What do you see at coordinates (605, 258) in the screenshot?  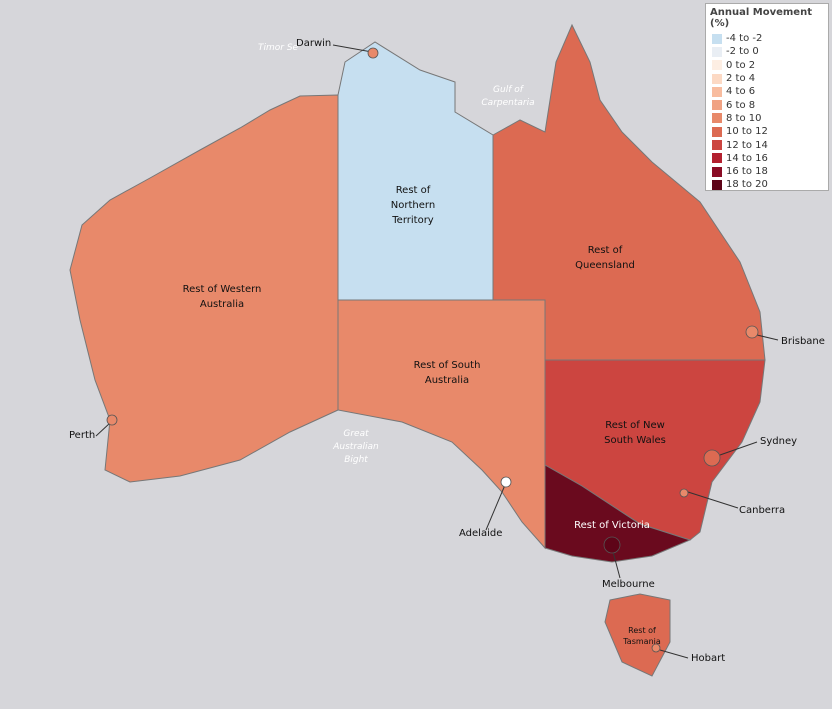 I see `region-label: Rest of Queensland` at bounding box center [605, 258].